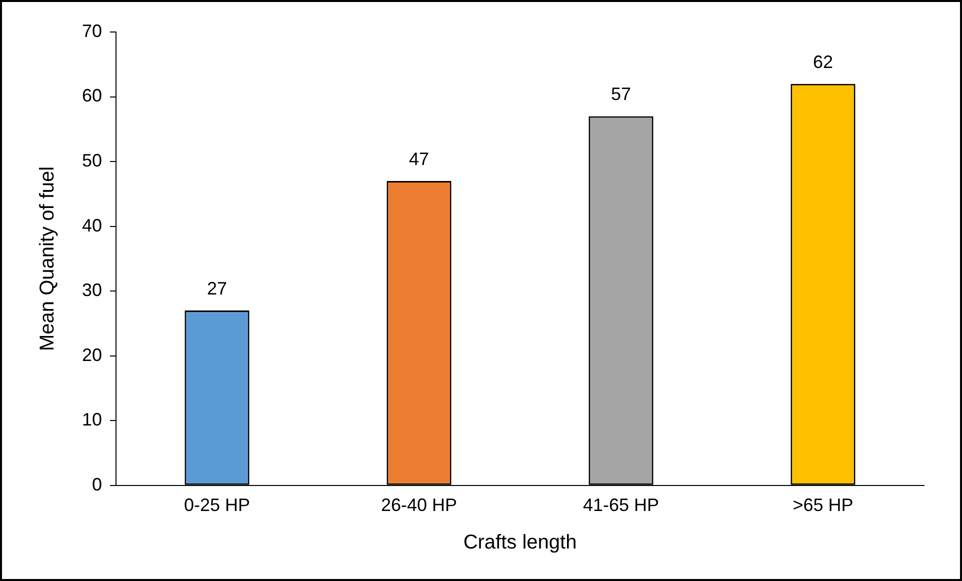 This screenshot has height=581, width=962. I want to click on y-tick-label: 10, so click(92, 420).